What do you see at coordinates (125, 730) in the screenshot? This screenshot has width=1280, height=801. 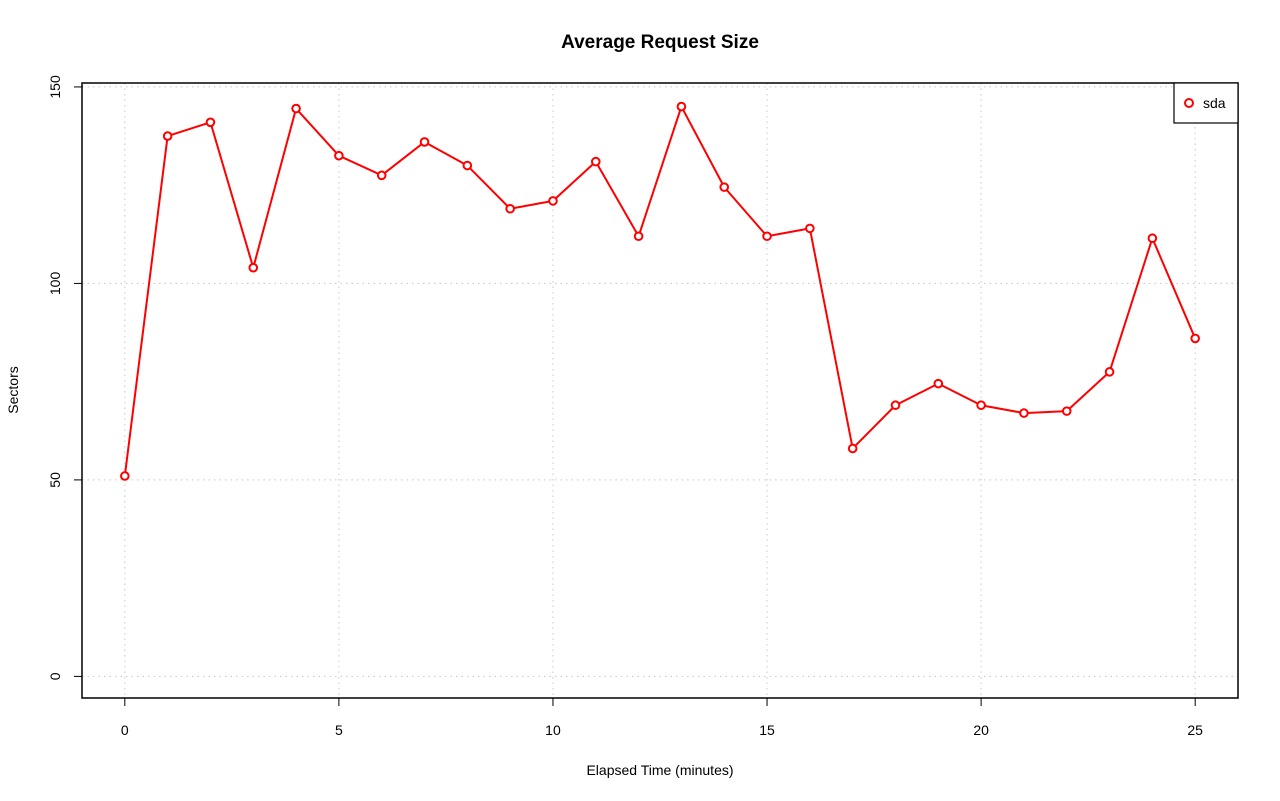 I see `x-tick-label: 0` at bounding box center [125, 730].